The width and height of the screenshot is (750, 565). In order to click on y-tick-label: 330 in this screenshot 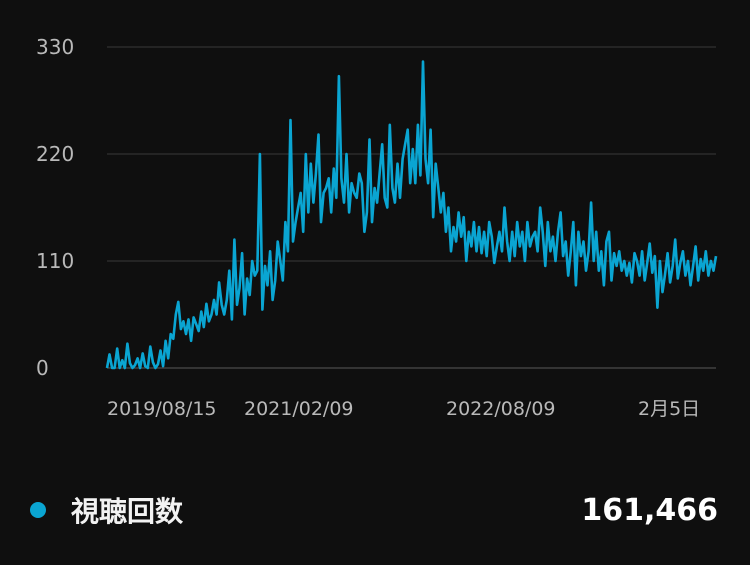, I will do `click(55, 47)`.